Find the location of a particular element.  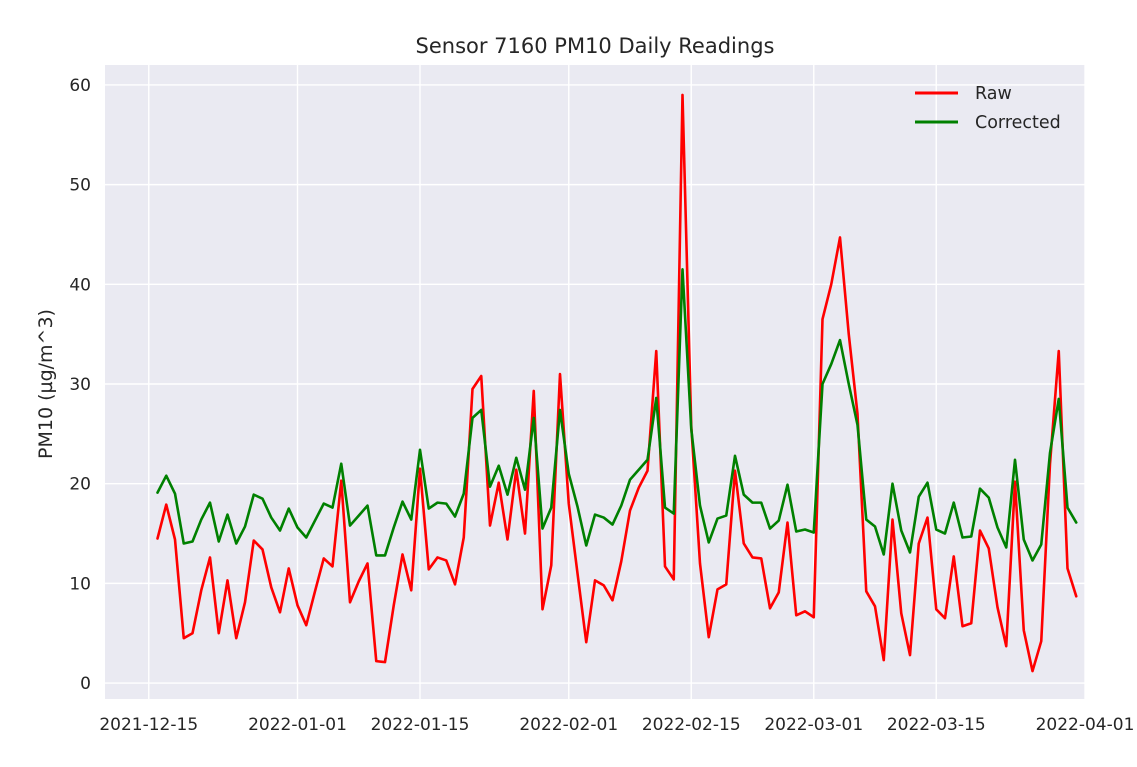

y-tick-label: 0 is located at coordinates (85, 684).